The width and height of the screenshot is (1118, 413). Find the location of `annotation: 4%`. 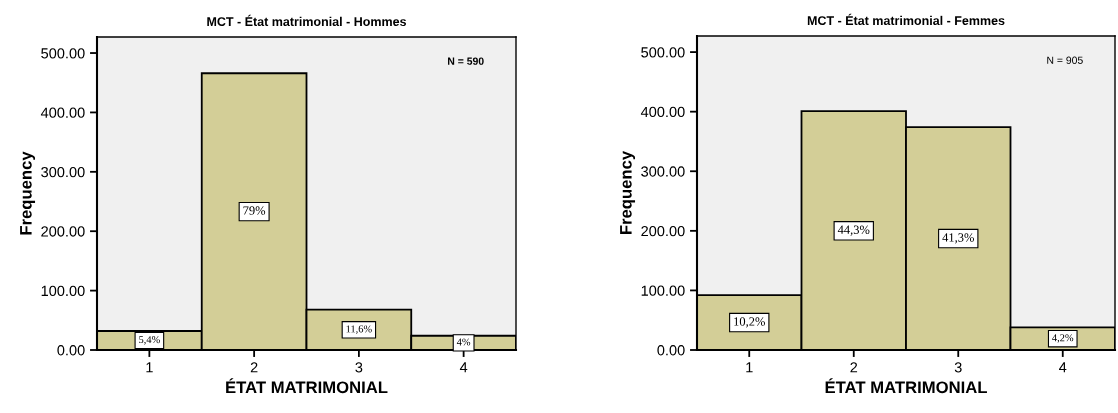

annotation: 4% is located at coordinates (463, 342).